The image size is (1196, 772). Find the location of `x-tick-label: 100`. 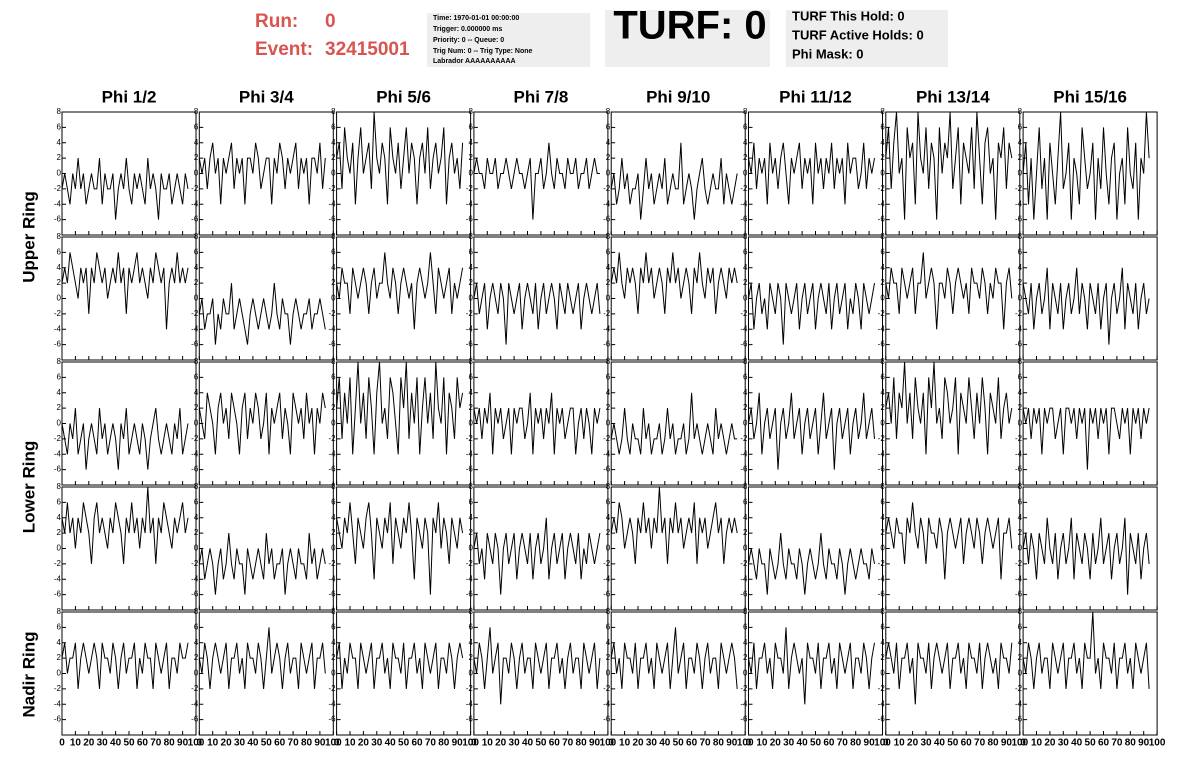

x-tick-label: 100 is located at coordinates (1157, 743).